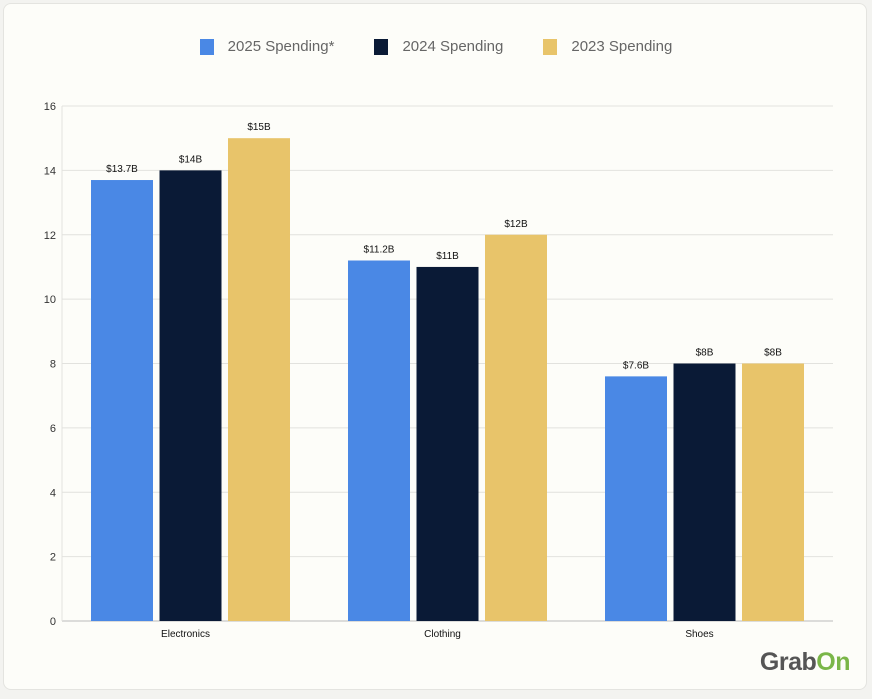 This screenshot has height=699, width=872. Describe the element at coordinates (50, 171) in the screenshot. I see `y-tick-label: 14` at that location.